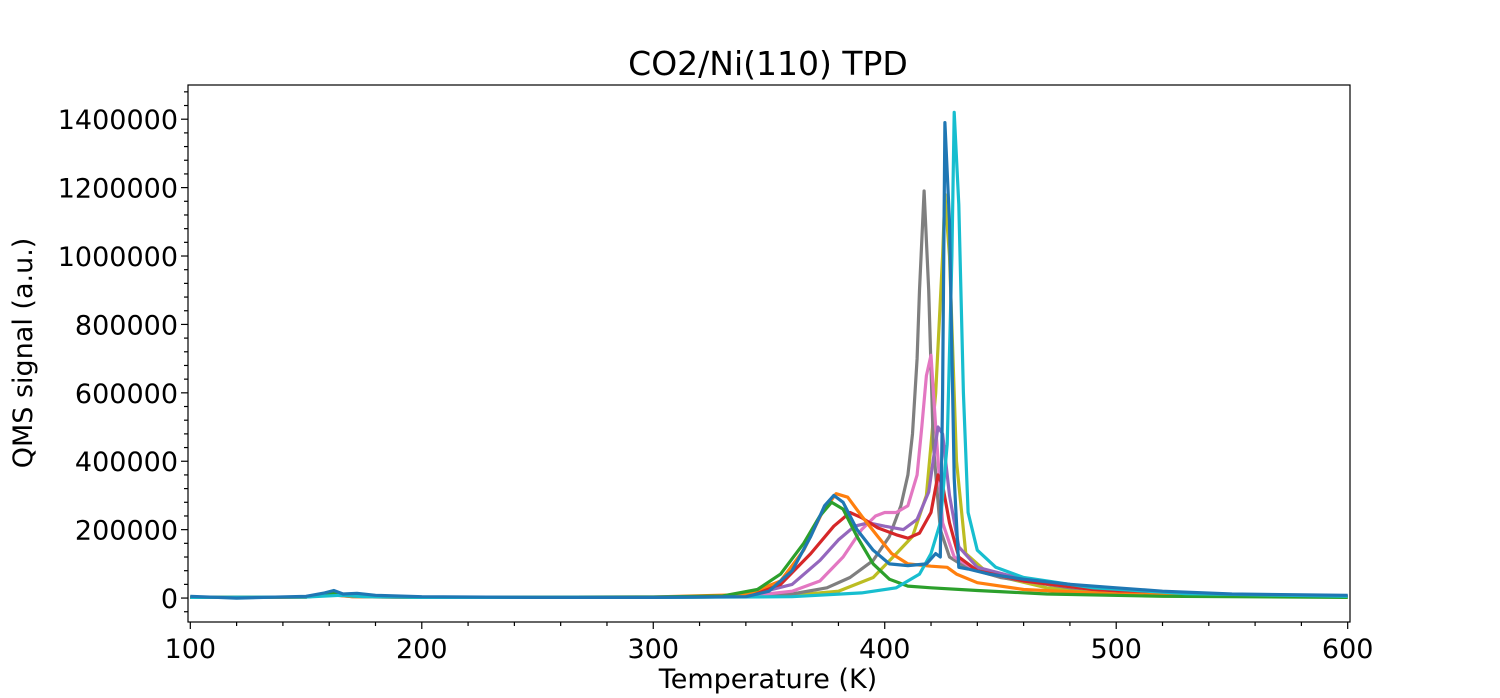 This screenshot has width=1500, height=698. Describe the element at coordinates (118, 257) in the screenshot. I see `y-tick-label: 1000000` at that location.